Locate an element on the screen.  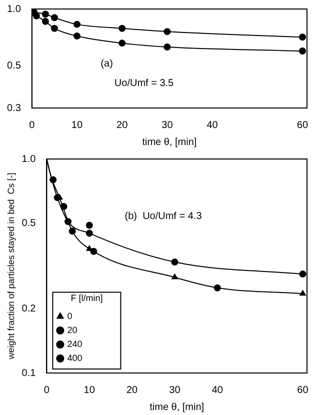
legend-label: 20 is located at coordinates (72, 329).